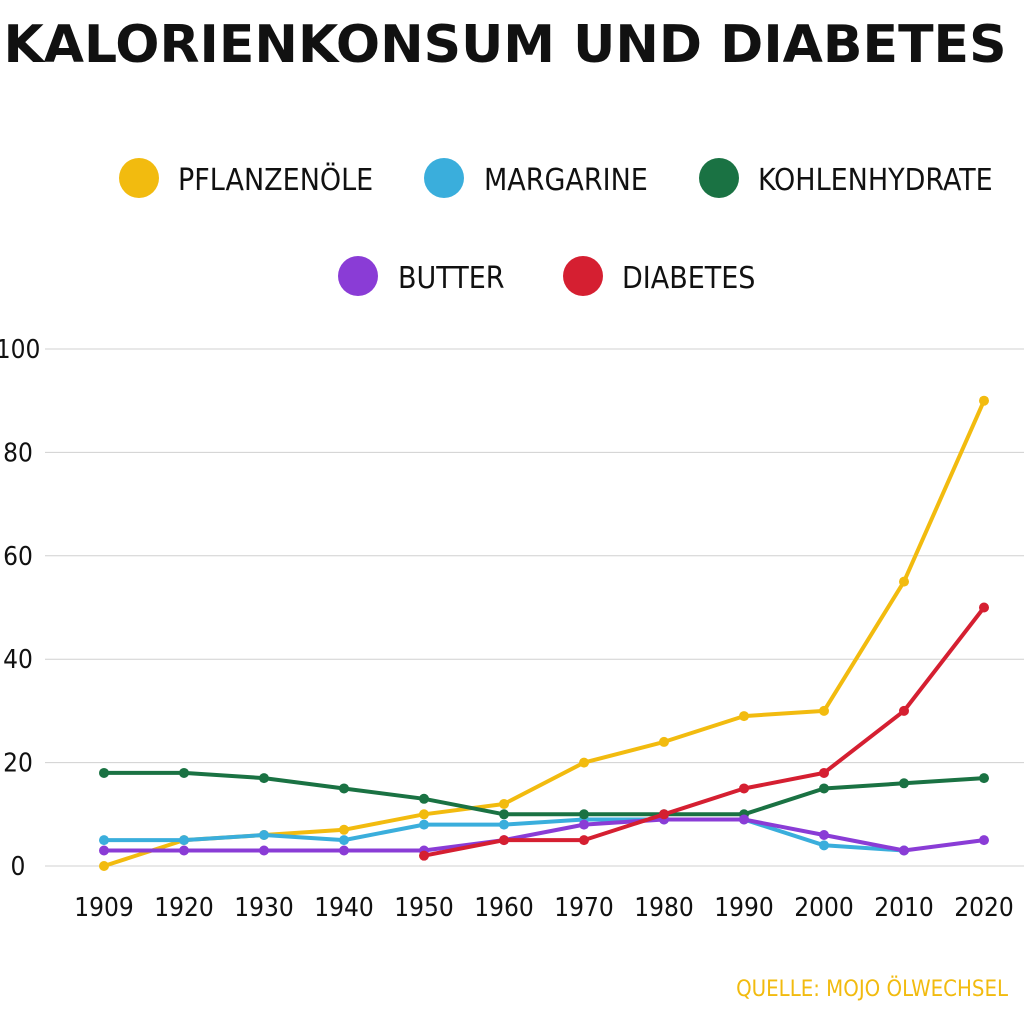 This screenshot has width=1024, height=1024. Describe the element at coordinates (344, 850) in the screenshot. I see `data-point-butter-1940` at that location.